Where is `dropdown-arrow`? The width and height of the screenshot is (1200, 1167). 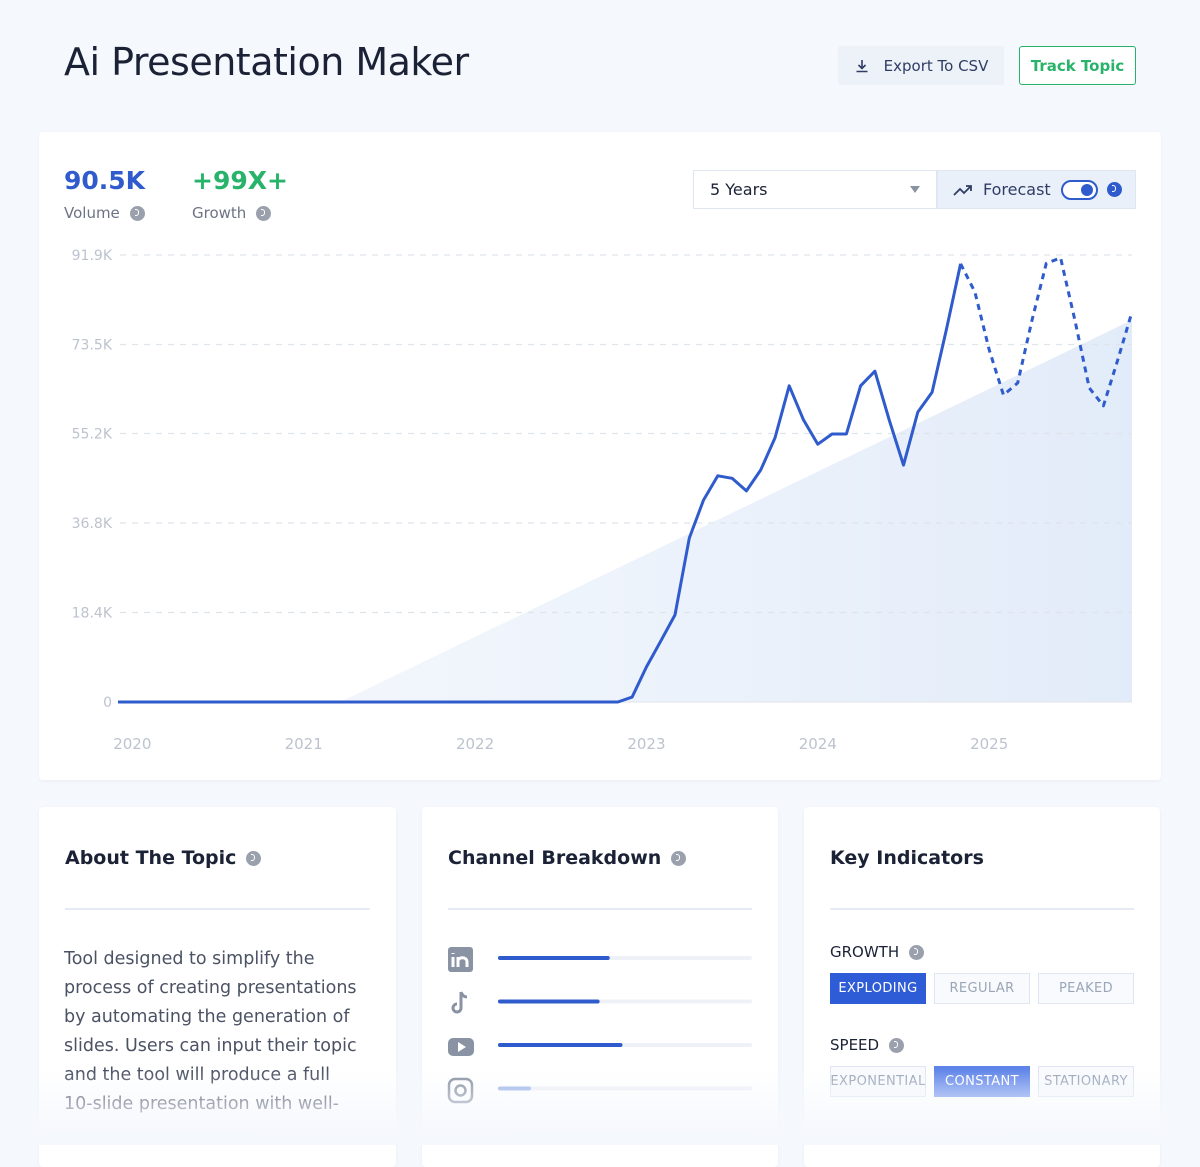
dropdown-arrow is located at coordinates (915, 189).